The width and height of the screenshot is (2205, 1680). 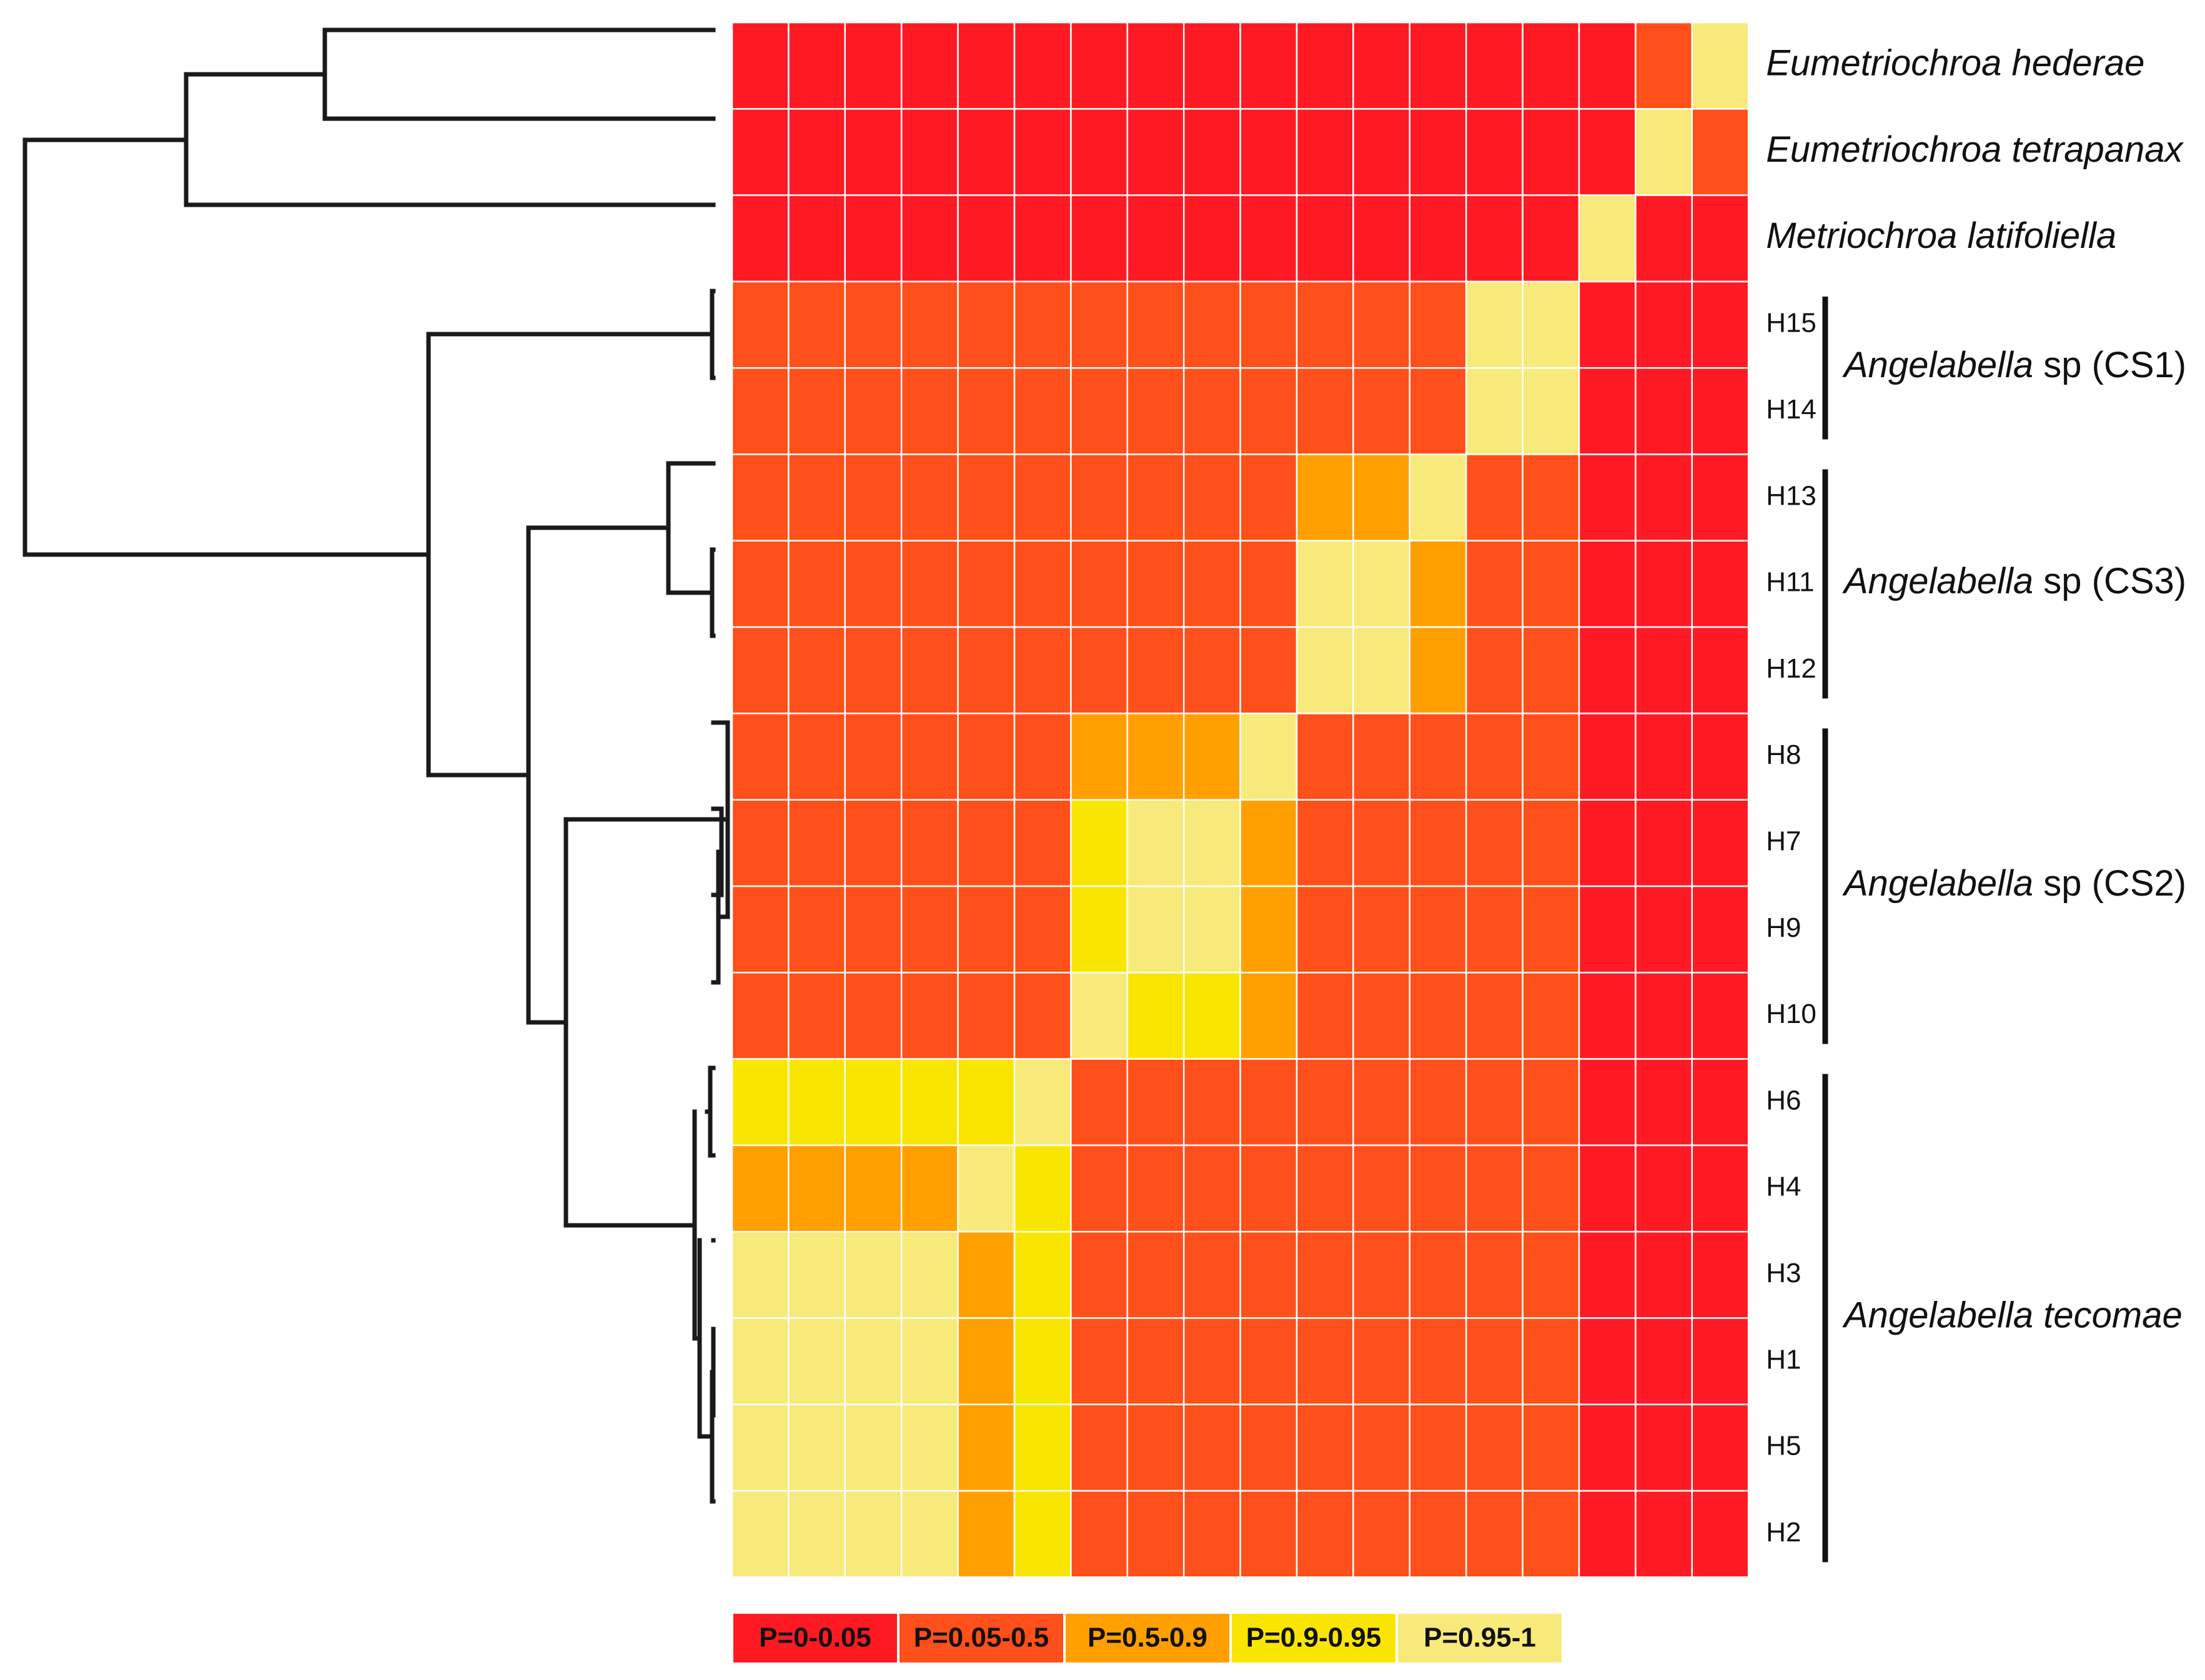 I want to click on dendrogram-branch, so click(x=639, y=1285).